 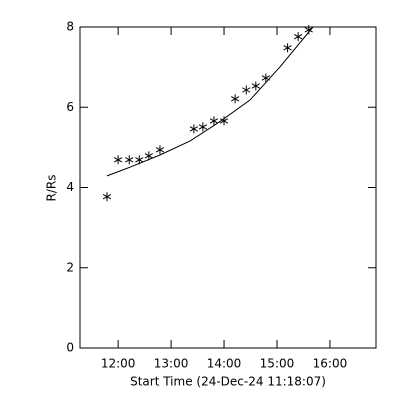 I want to click on y-tick-label: 4, so click(x=70, y=187).